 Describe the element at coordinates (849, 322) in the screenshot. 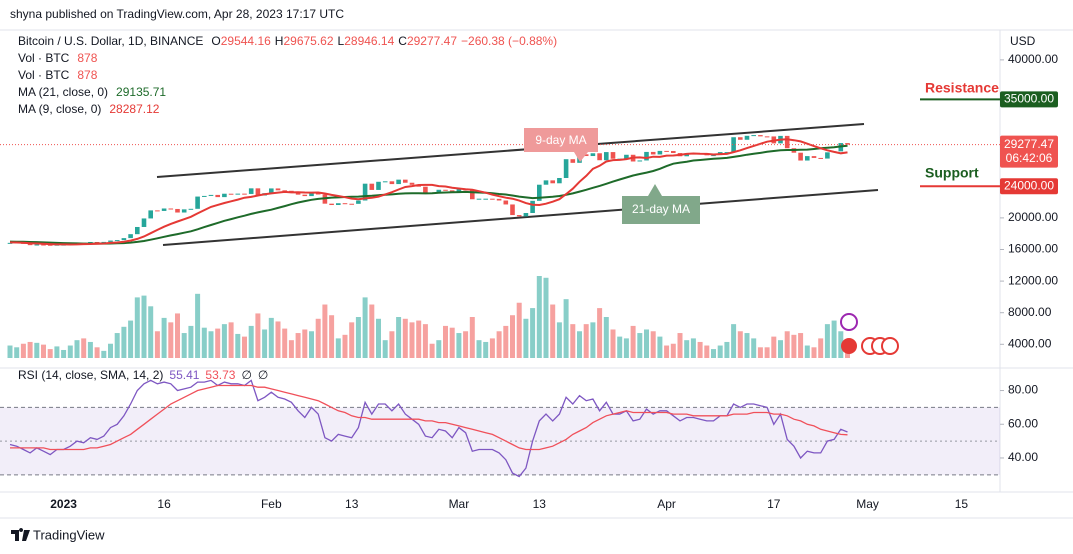

I see `icon-lightning` at that location.